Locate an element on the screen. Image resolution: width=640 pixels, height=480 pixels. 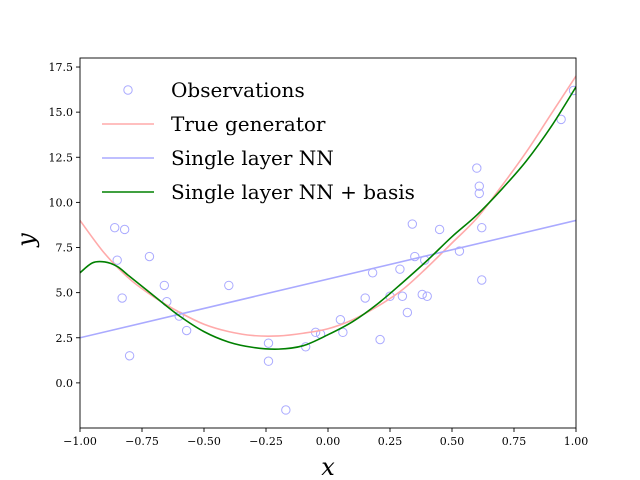
legend-label-true-generator: True generator is located at coordinates (248, 124).